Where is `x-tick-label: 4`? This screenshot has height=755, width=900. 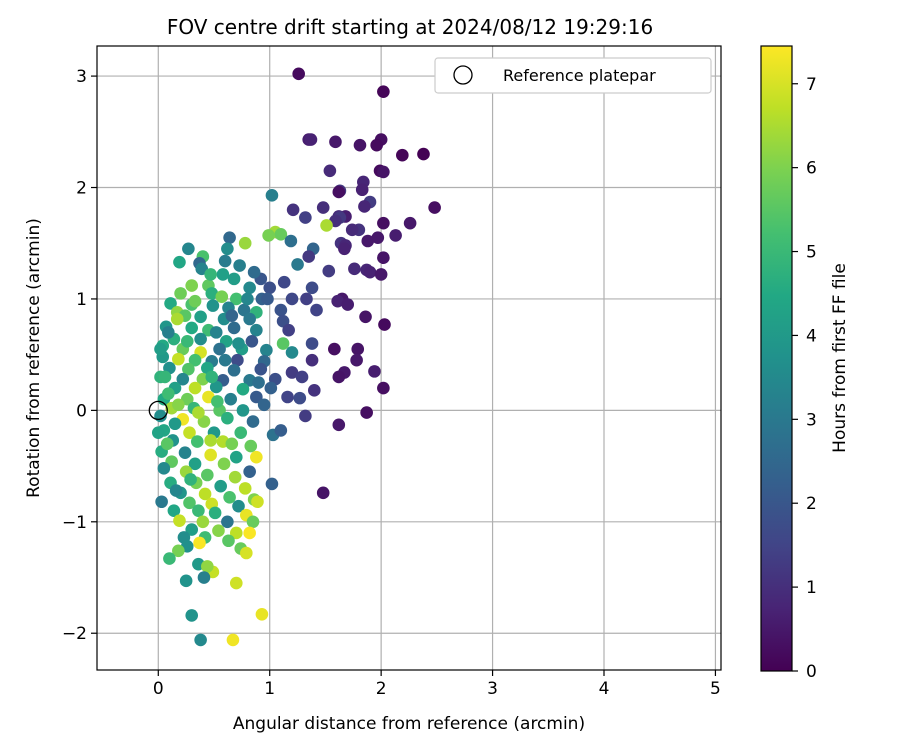
x-tick-label: 4 is located at coordinates (604, 689).